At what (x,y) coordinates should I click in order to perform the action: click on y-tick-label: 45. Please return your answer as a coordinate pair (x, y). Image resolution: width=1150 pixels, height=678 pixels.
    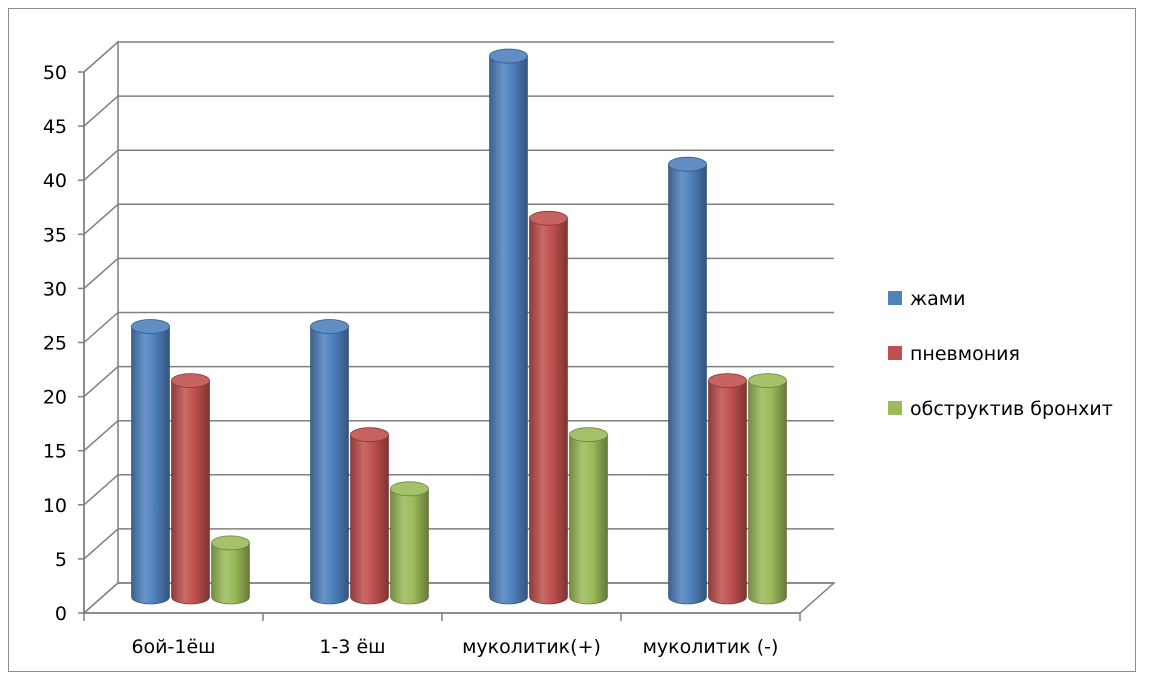
    Looking at the image, I should click on (55, 127).